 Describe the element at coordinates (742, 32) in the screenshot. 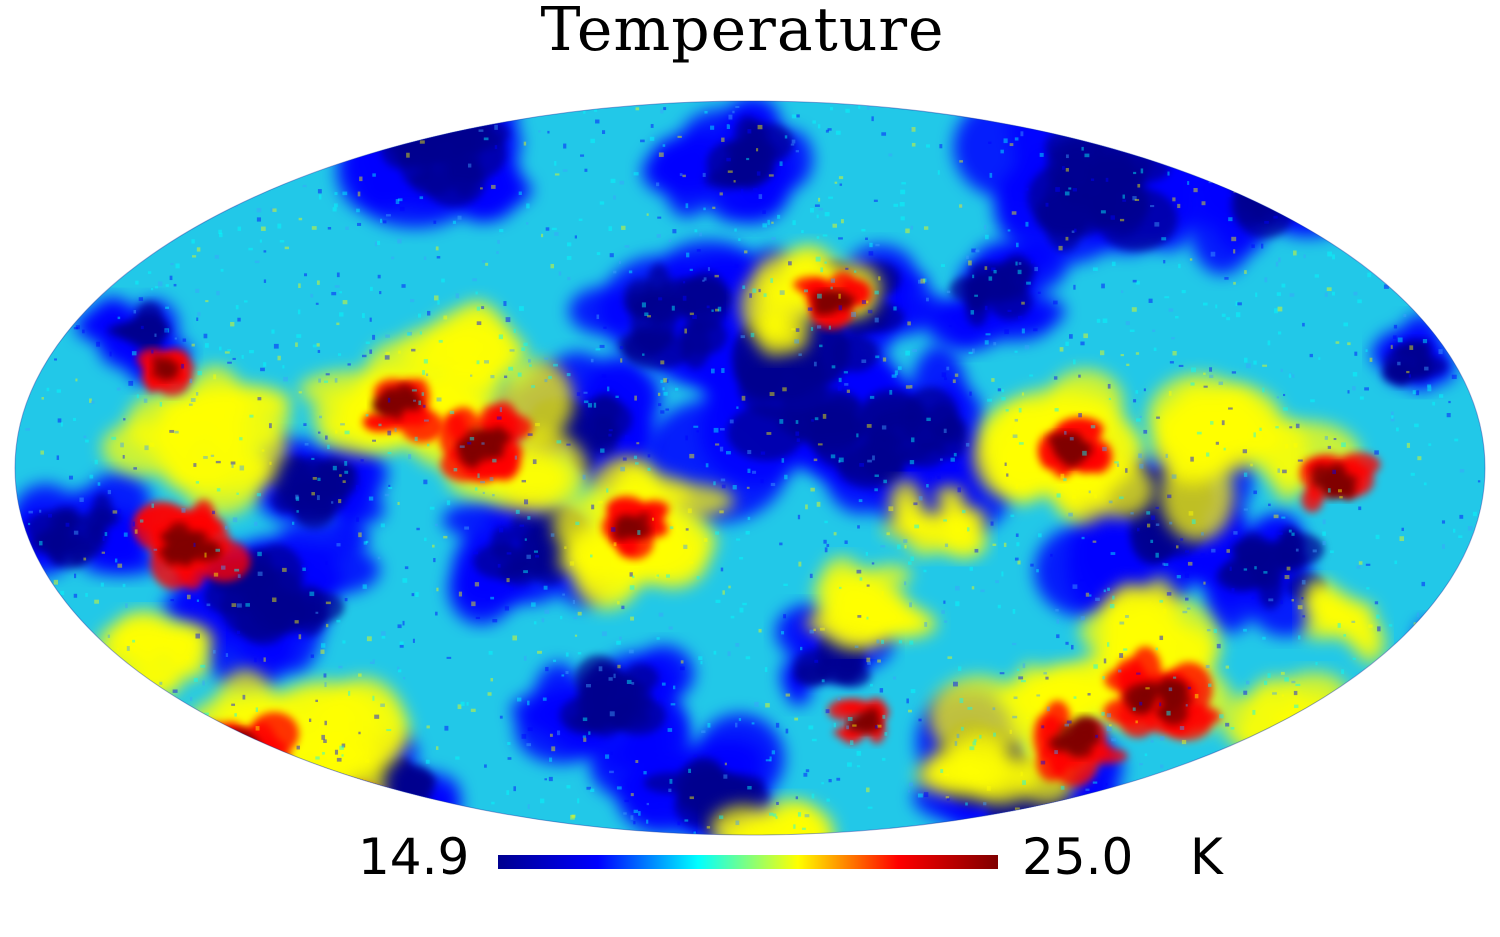

I see `map-title: Temperature` at that location.